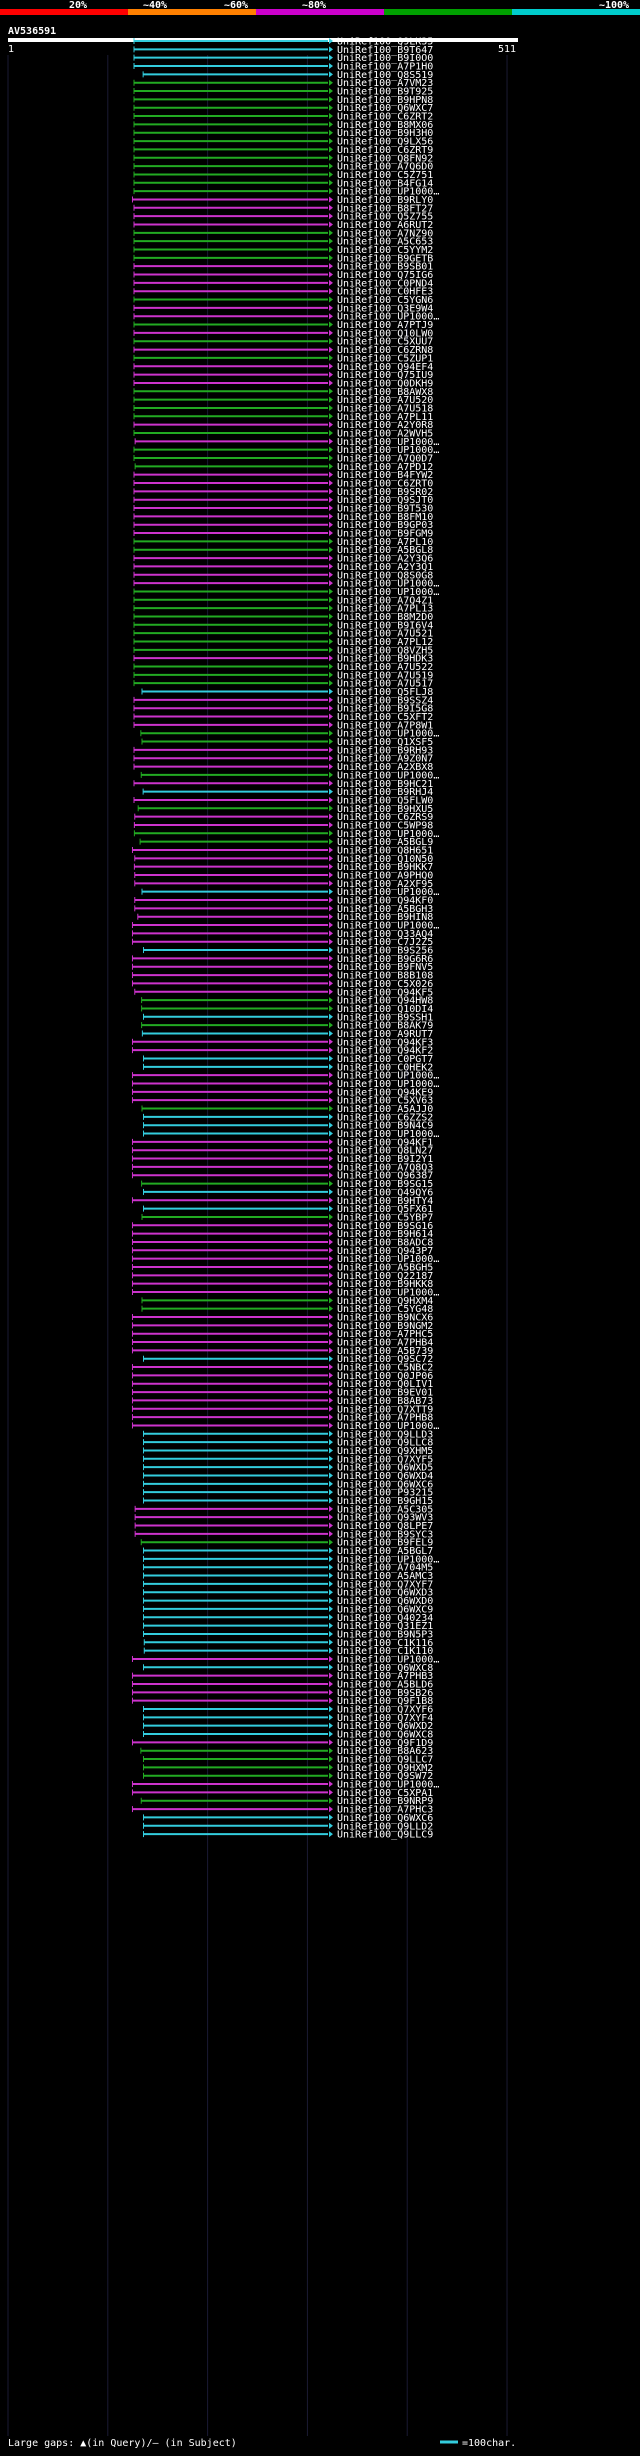  What do you see at coordinates (385, 951) in the screenshot?
I see `hit-name: UniRef100_B9S256` at bounding box center [385, 951].